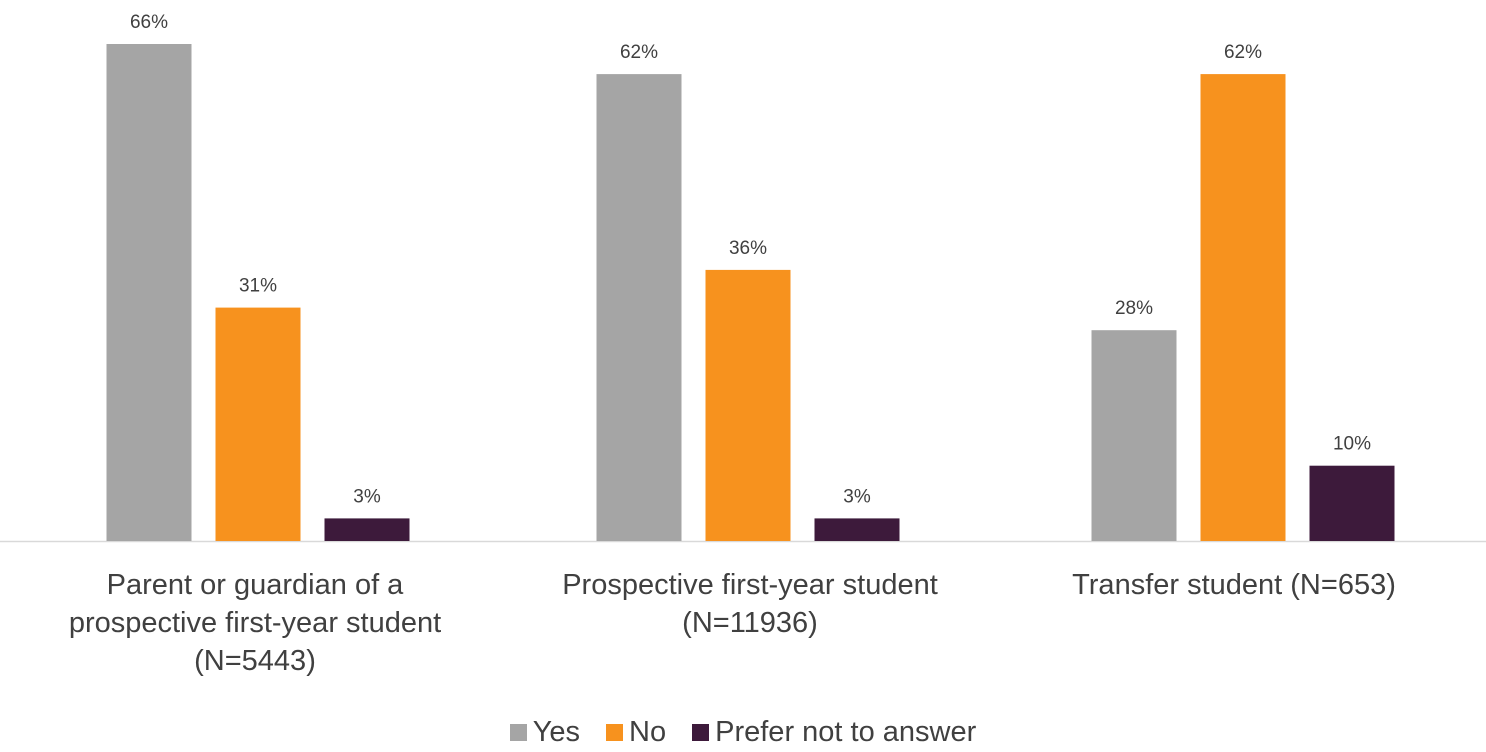 Image resolution: width=1486 pixels, height=752 pixels. Describe the element at coordinates (1352, 444) in the screenshot. I see `data-label-prefer-not: 10%` at that location.